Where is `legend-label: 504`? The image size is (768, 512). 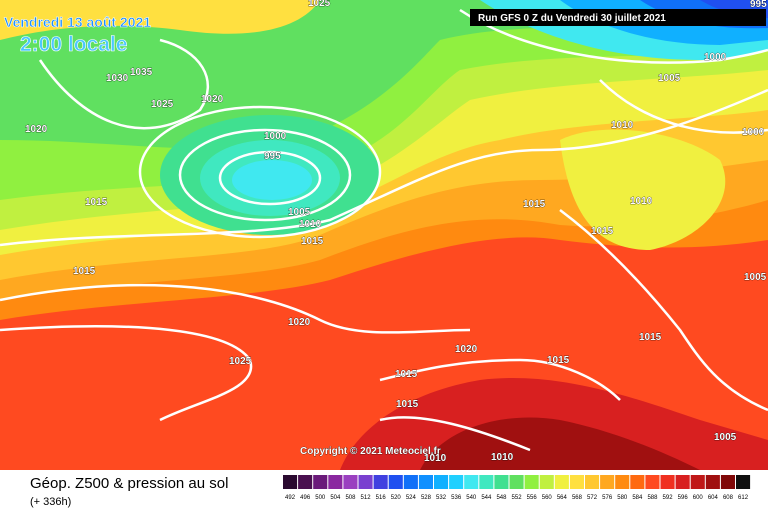 legend-label: 504 is located at coordinates (335, 498).